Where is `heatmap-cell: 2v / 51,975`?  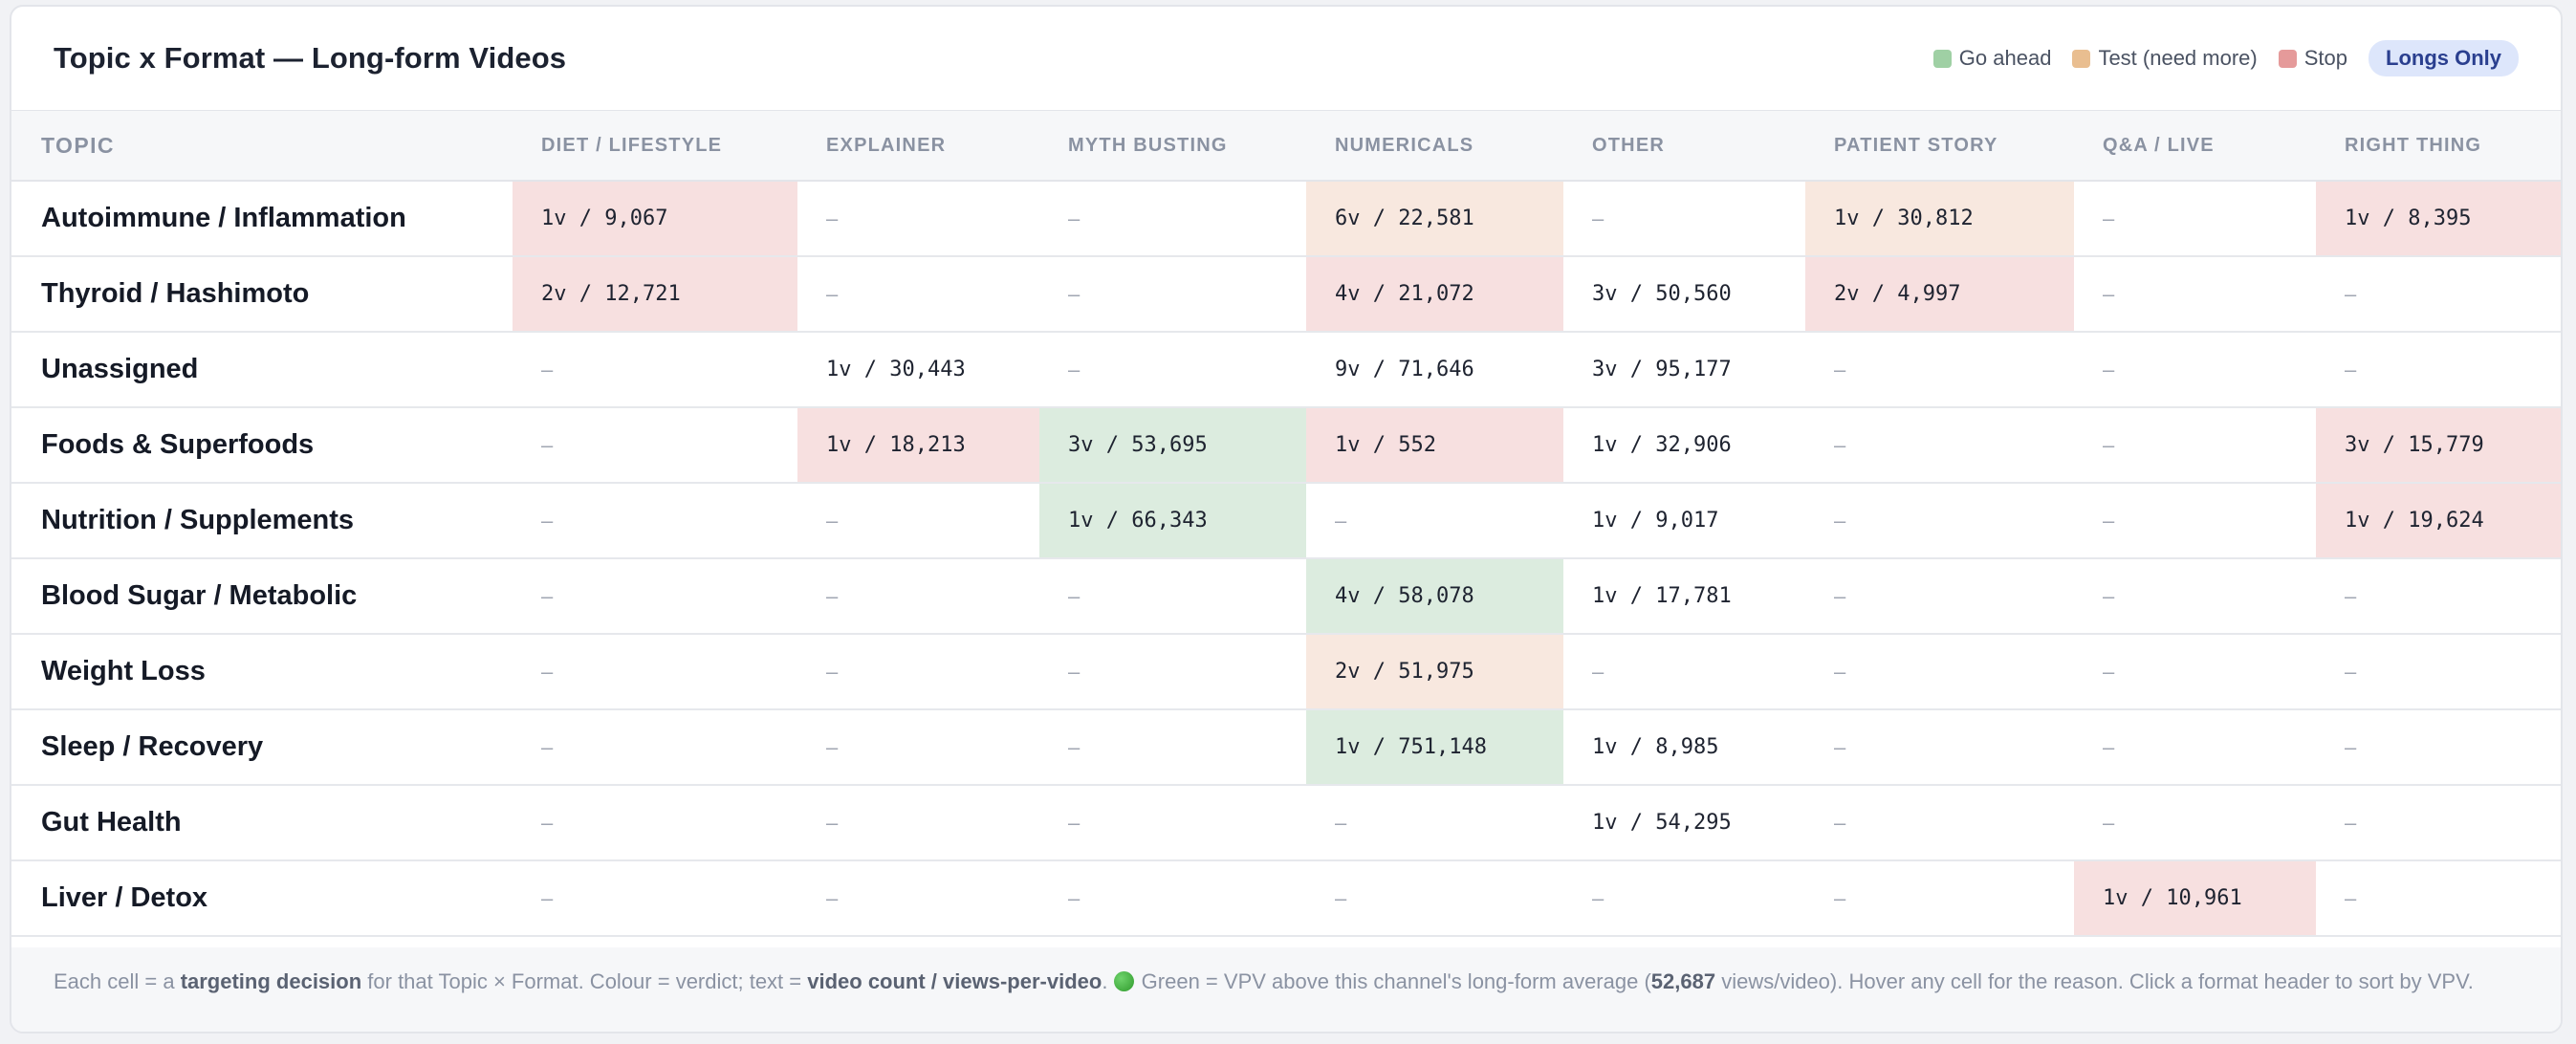 heatmap-cell: 2v / 51,975 is located at coordinates (1434, 672).